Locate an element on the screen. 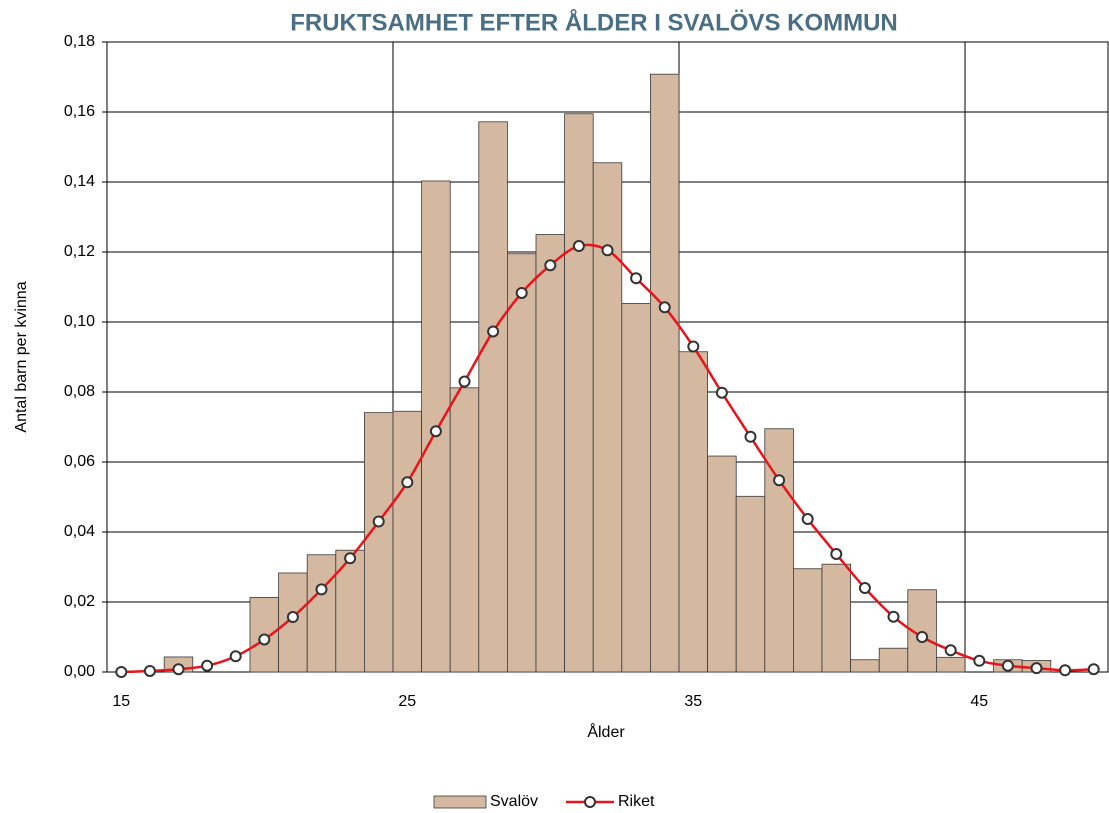 The height and width of the screenshot is (813, 1109). y-tick-label: 0,02 is located at coordinates (79, 601).